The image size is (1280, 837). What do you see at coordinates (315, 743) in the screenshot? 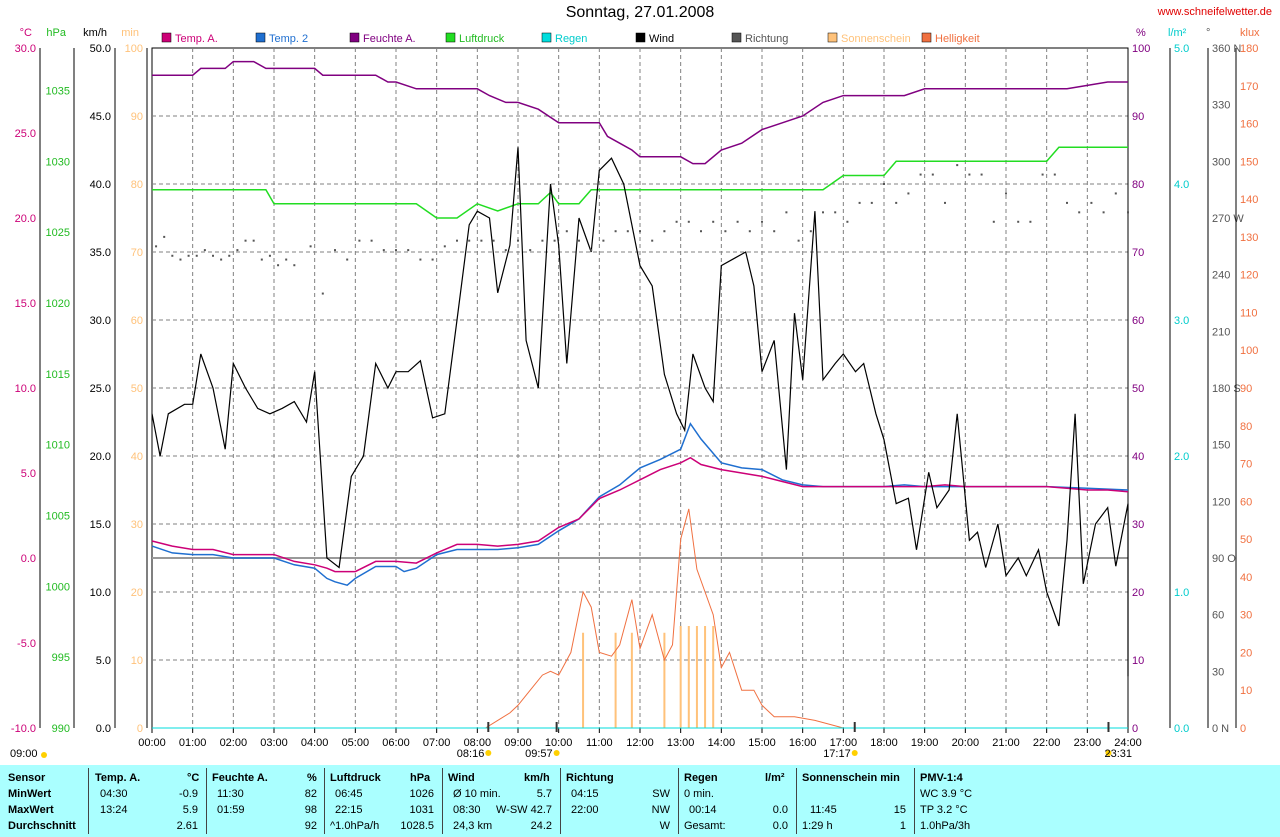
I see `time-tick-label: 04:00` at bounding box center [315, 743].